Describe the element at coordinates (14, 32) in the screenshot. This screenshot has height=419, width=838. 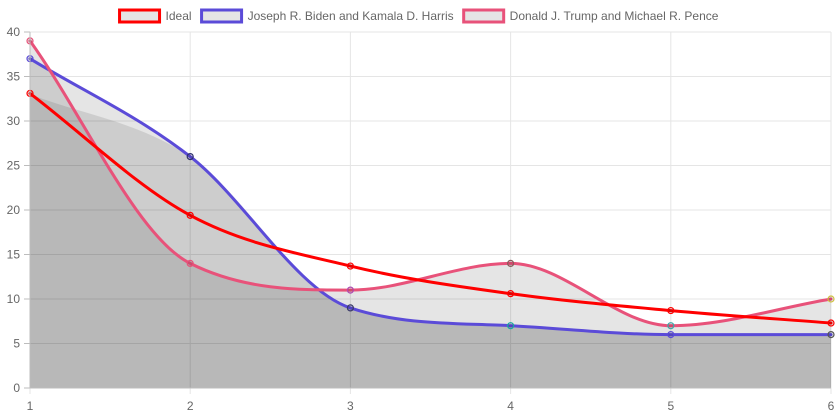
I see `y-tick-label: 40` at that location.